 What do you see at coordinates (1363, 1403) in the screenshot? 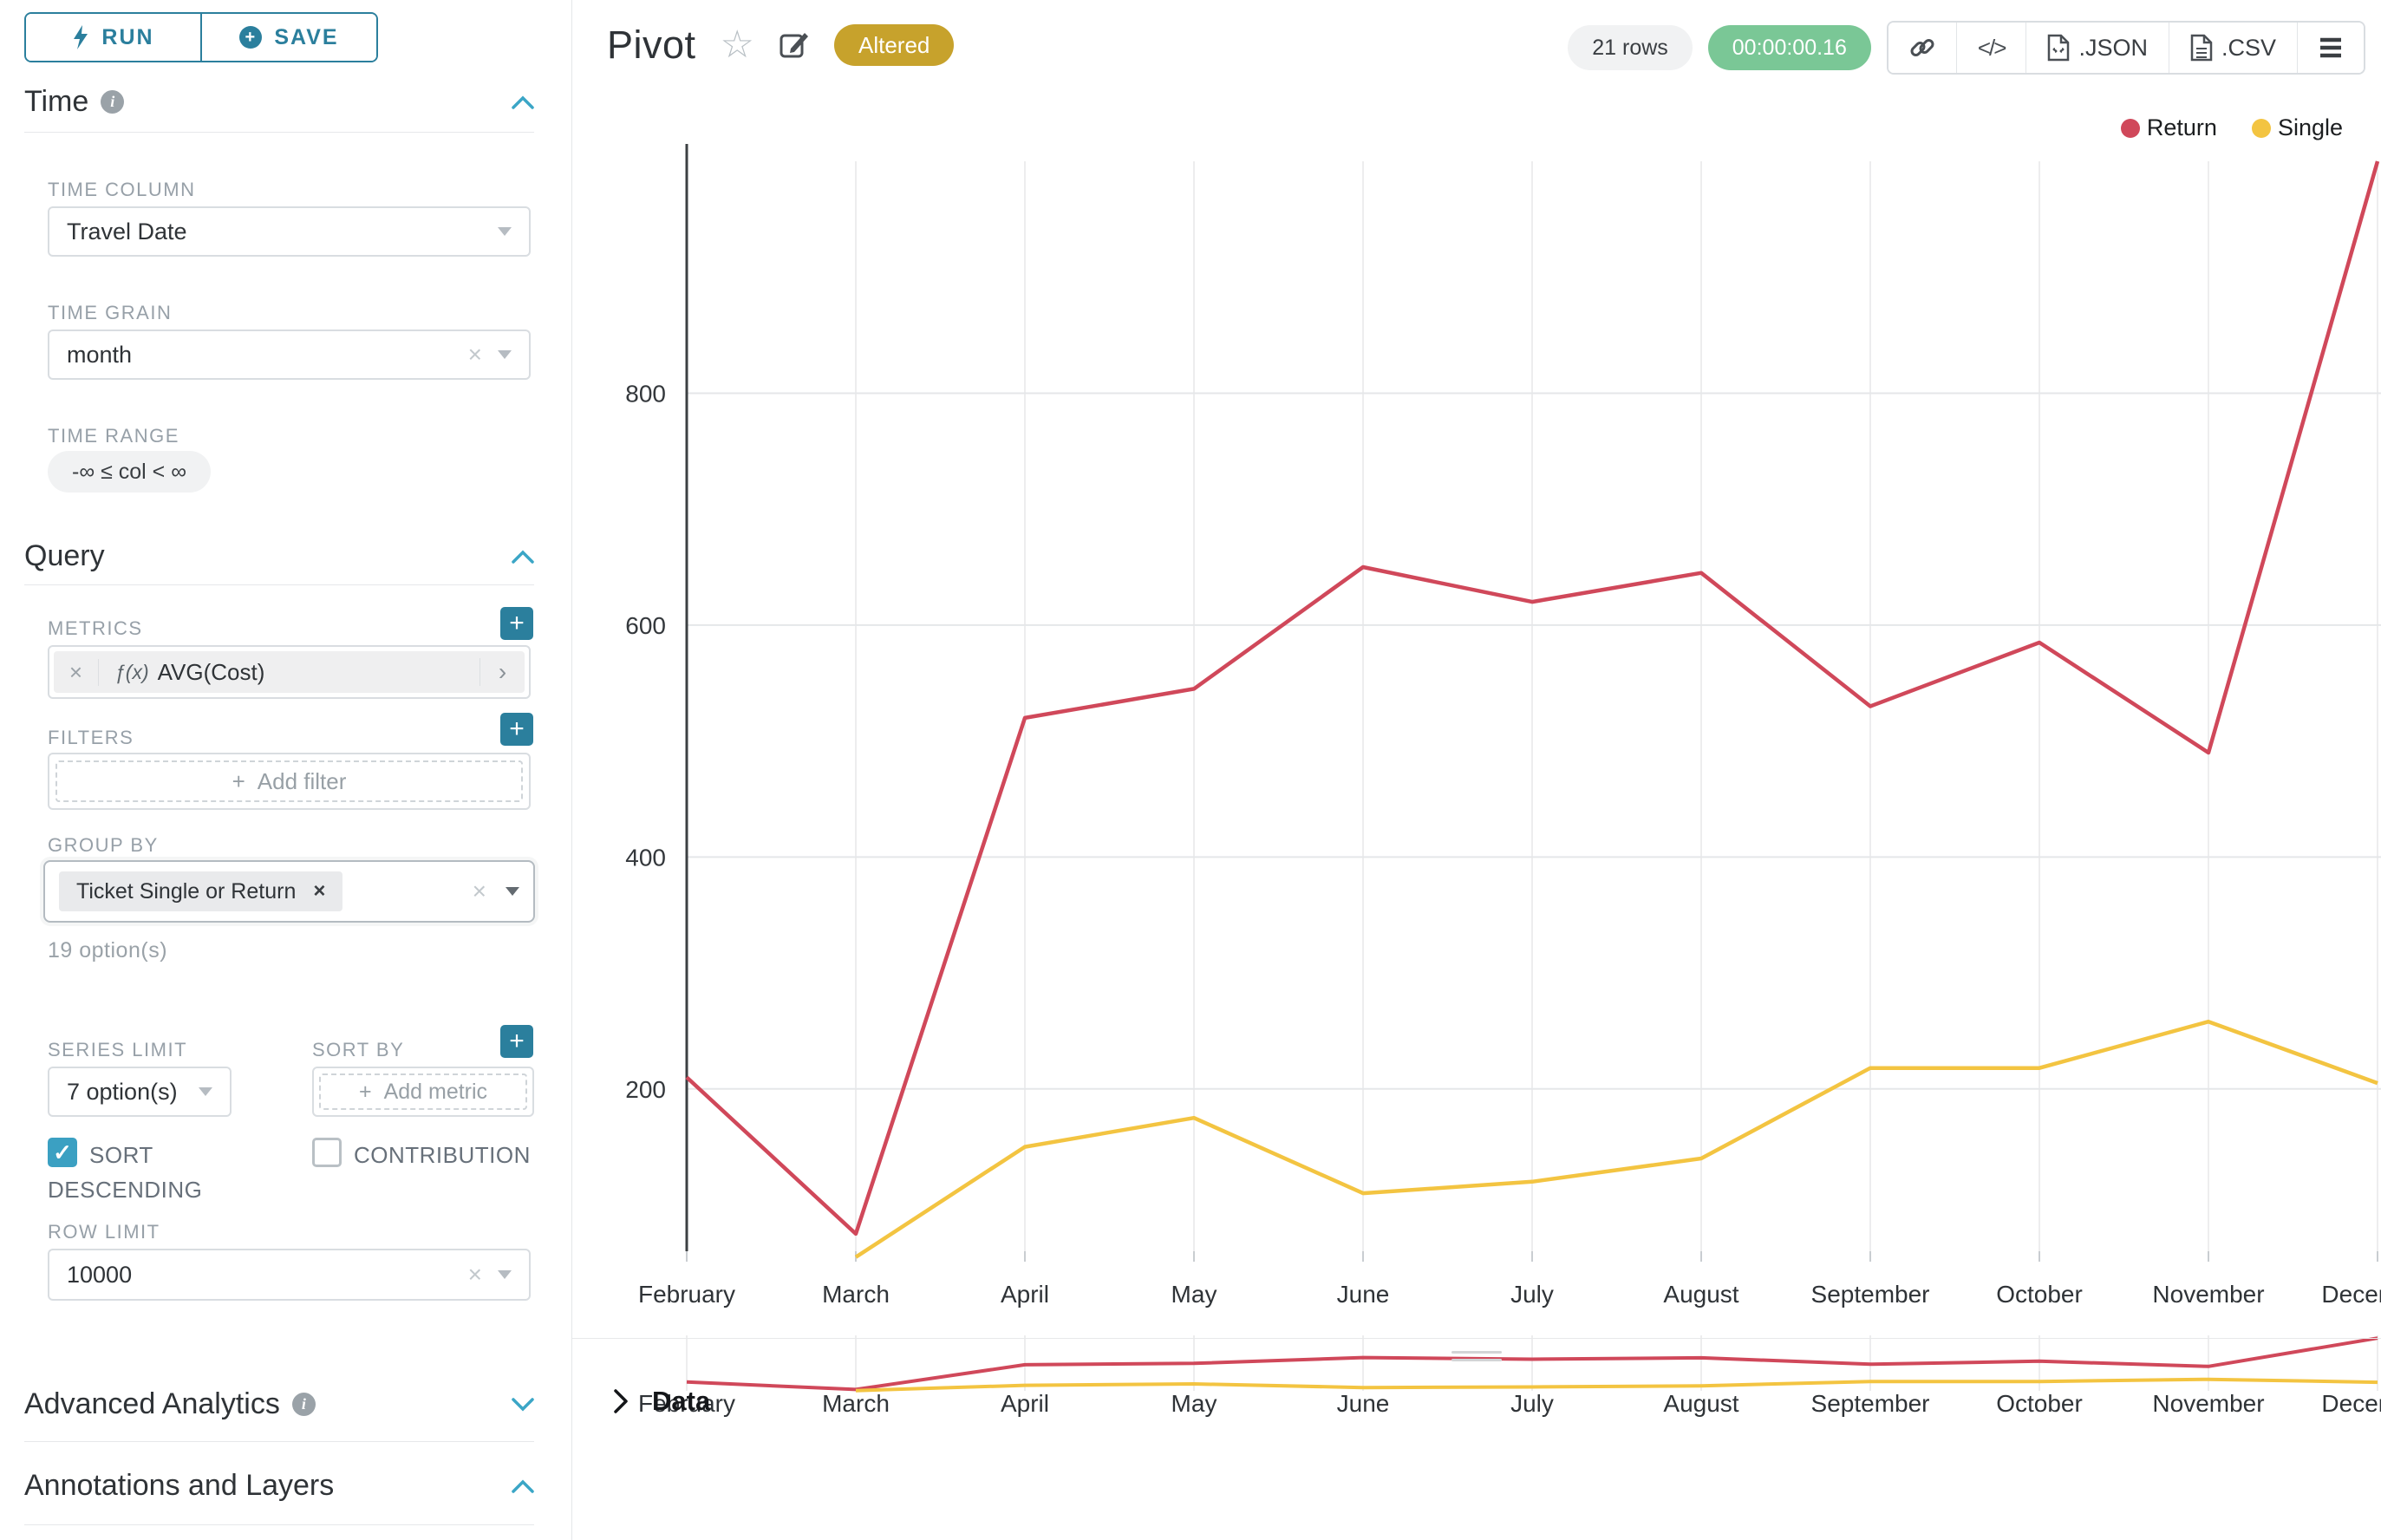
I see `minimap-tick-label: June` at bounding box center [1363, 1403].